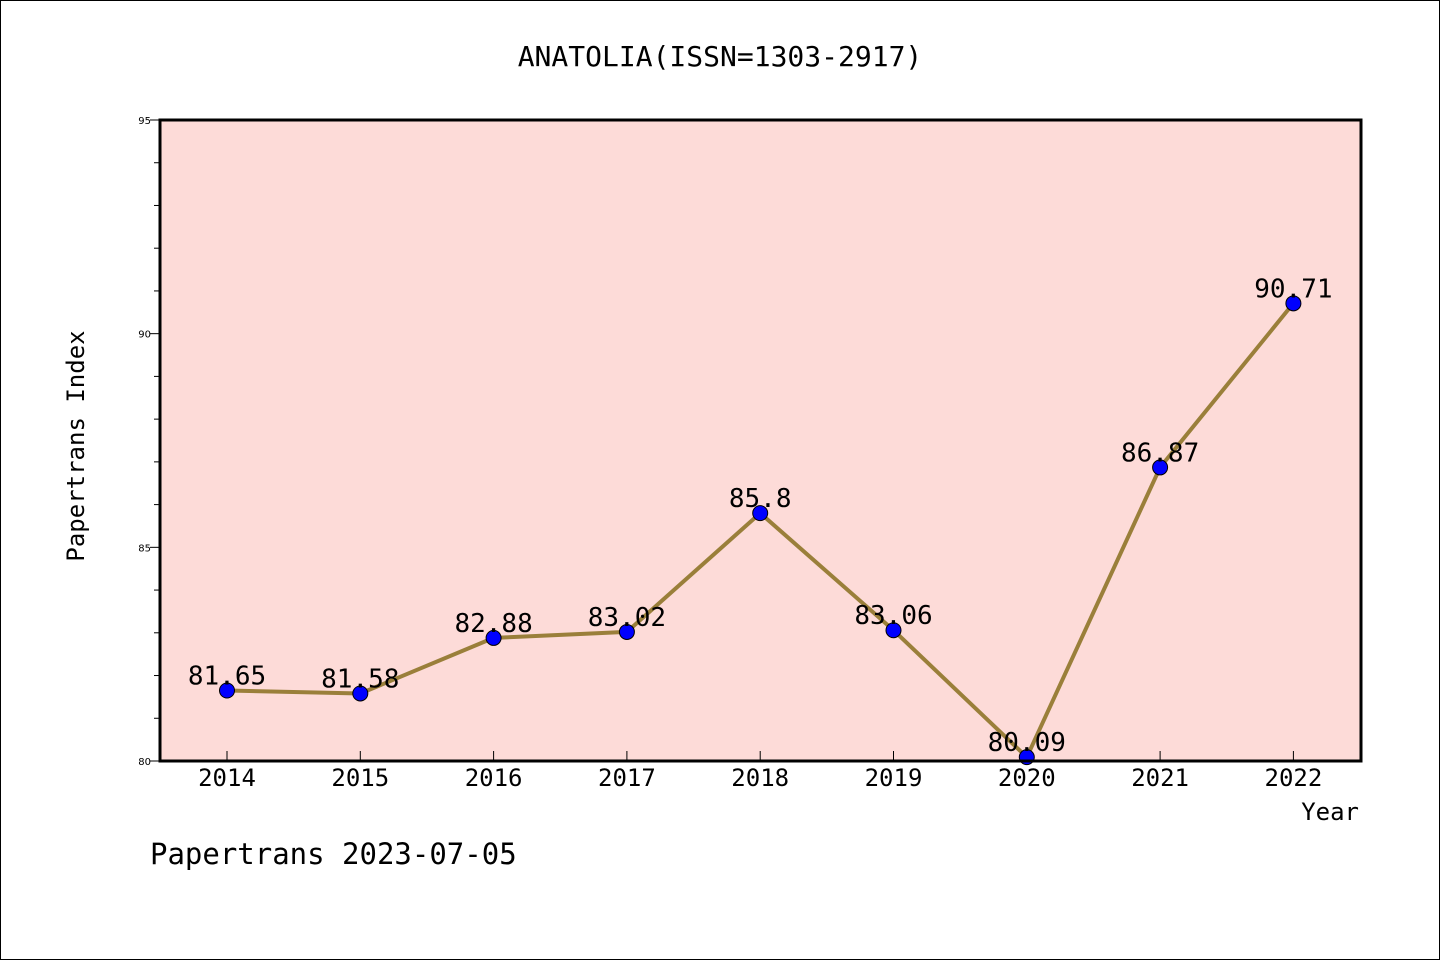 The image size is (1440, 960). I want to click on y-tick-label: 90, so click(144, 335).